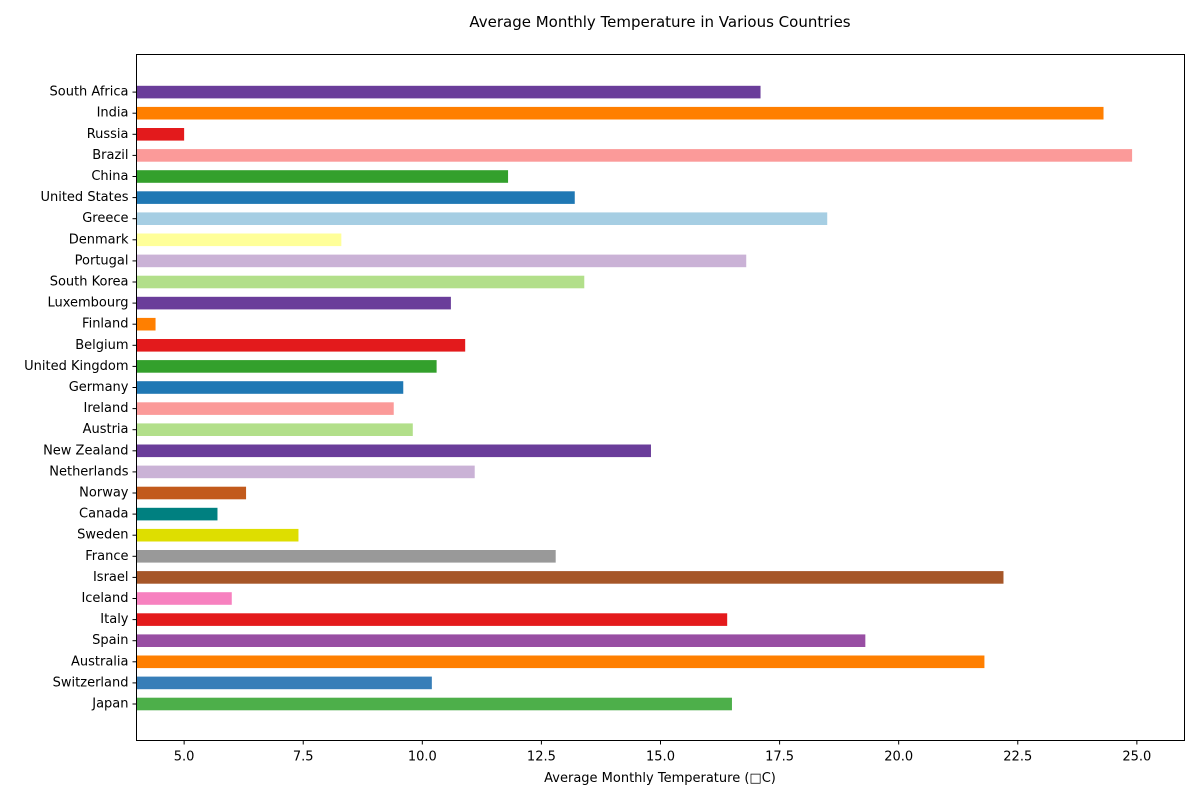 This screenshot has height=804, width=1200. Describe the element at coordinates (432, 619) in the screenshot. I see `bar-italy` at that location.